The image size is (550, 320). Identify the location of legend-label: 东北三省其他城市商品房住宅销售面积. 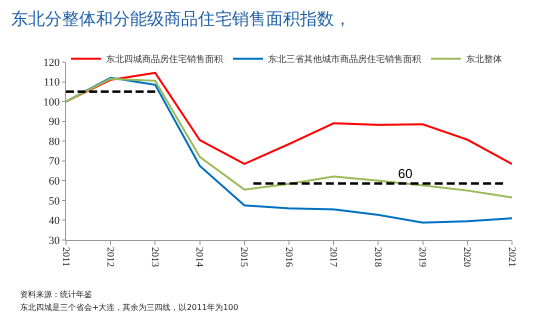
(344, 60).